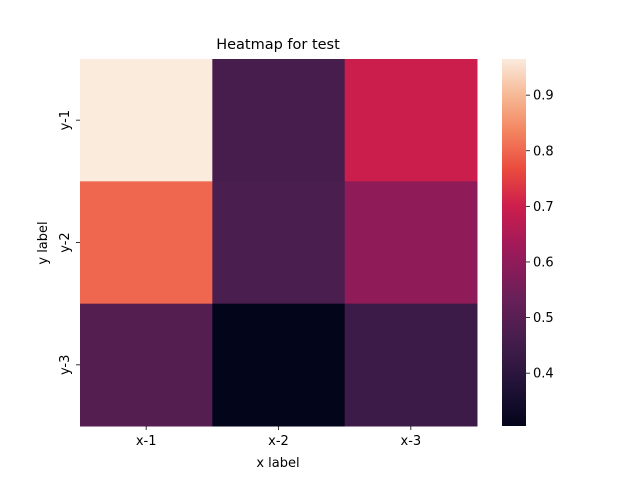 This screenshot has width=640, height=484. What do you see at coordinates (543, 374) in the screenshot?
I see `colorbar-tick-label: 0.4` at bounding box center [543, 374].